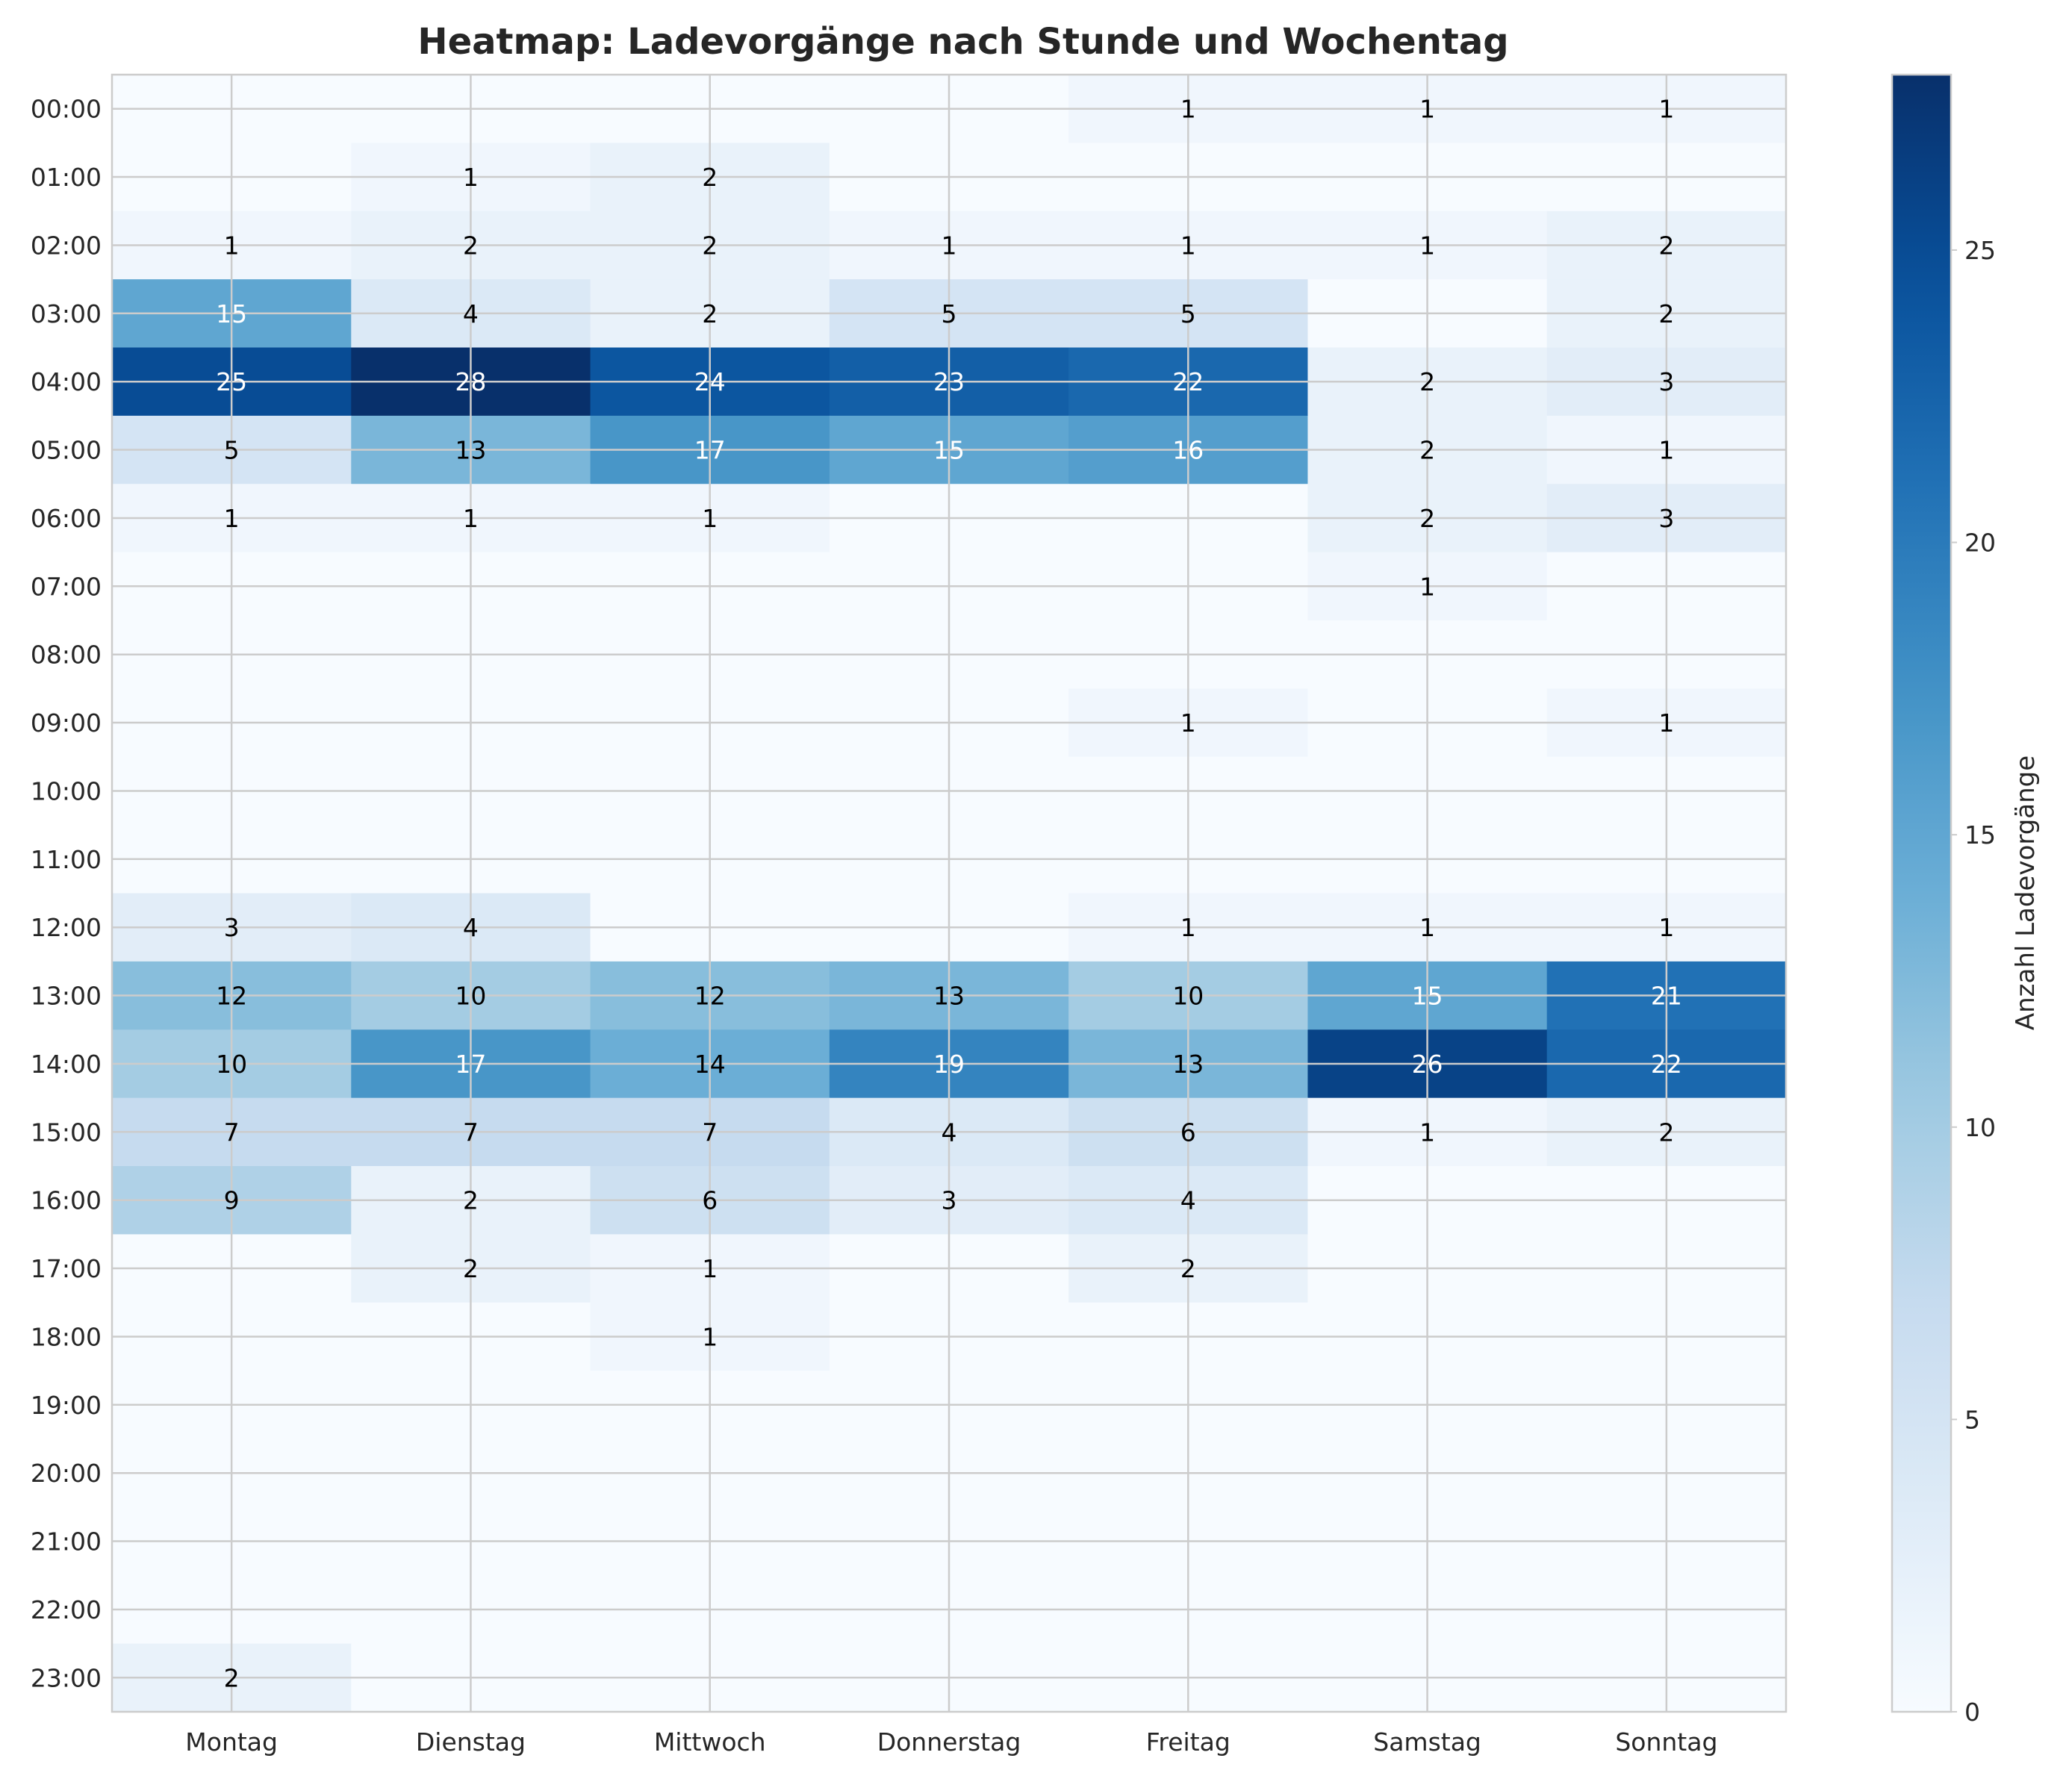  I want to click on colorbar-tick-label: 25, so click(1980, 250).